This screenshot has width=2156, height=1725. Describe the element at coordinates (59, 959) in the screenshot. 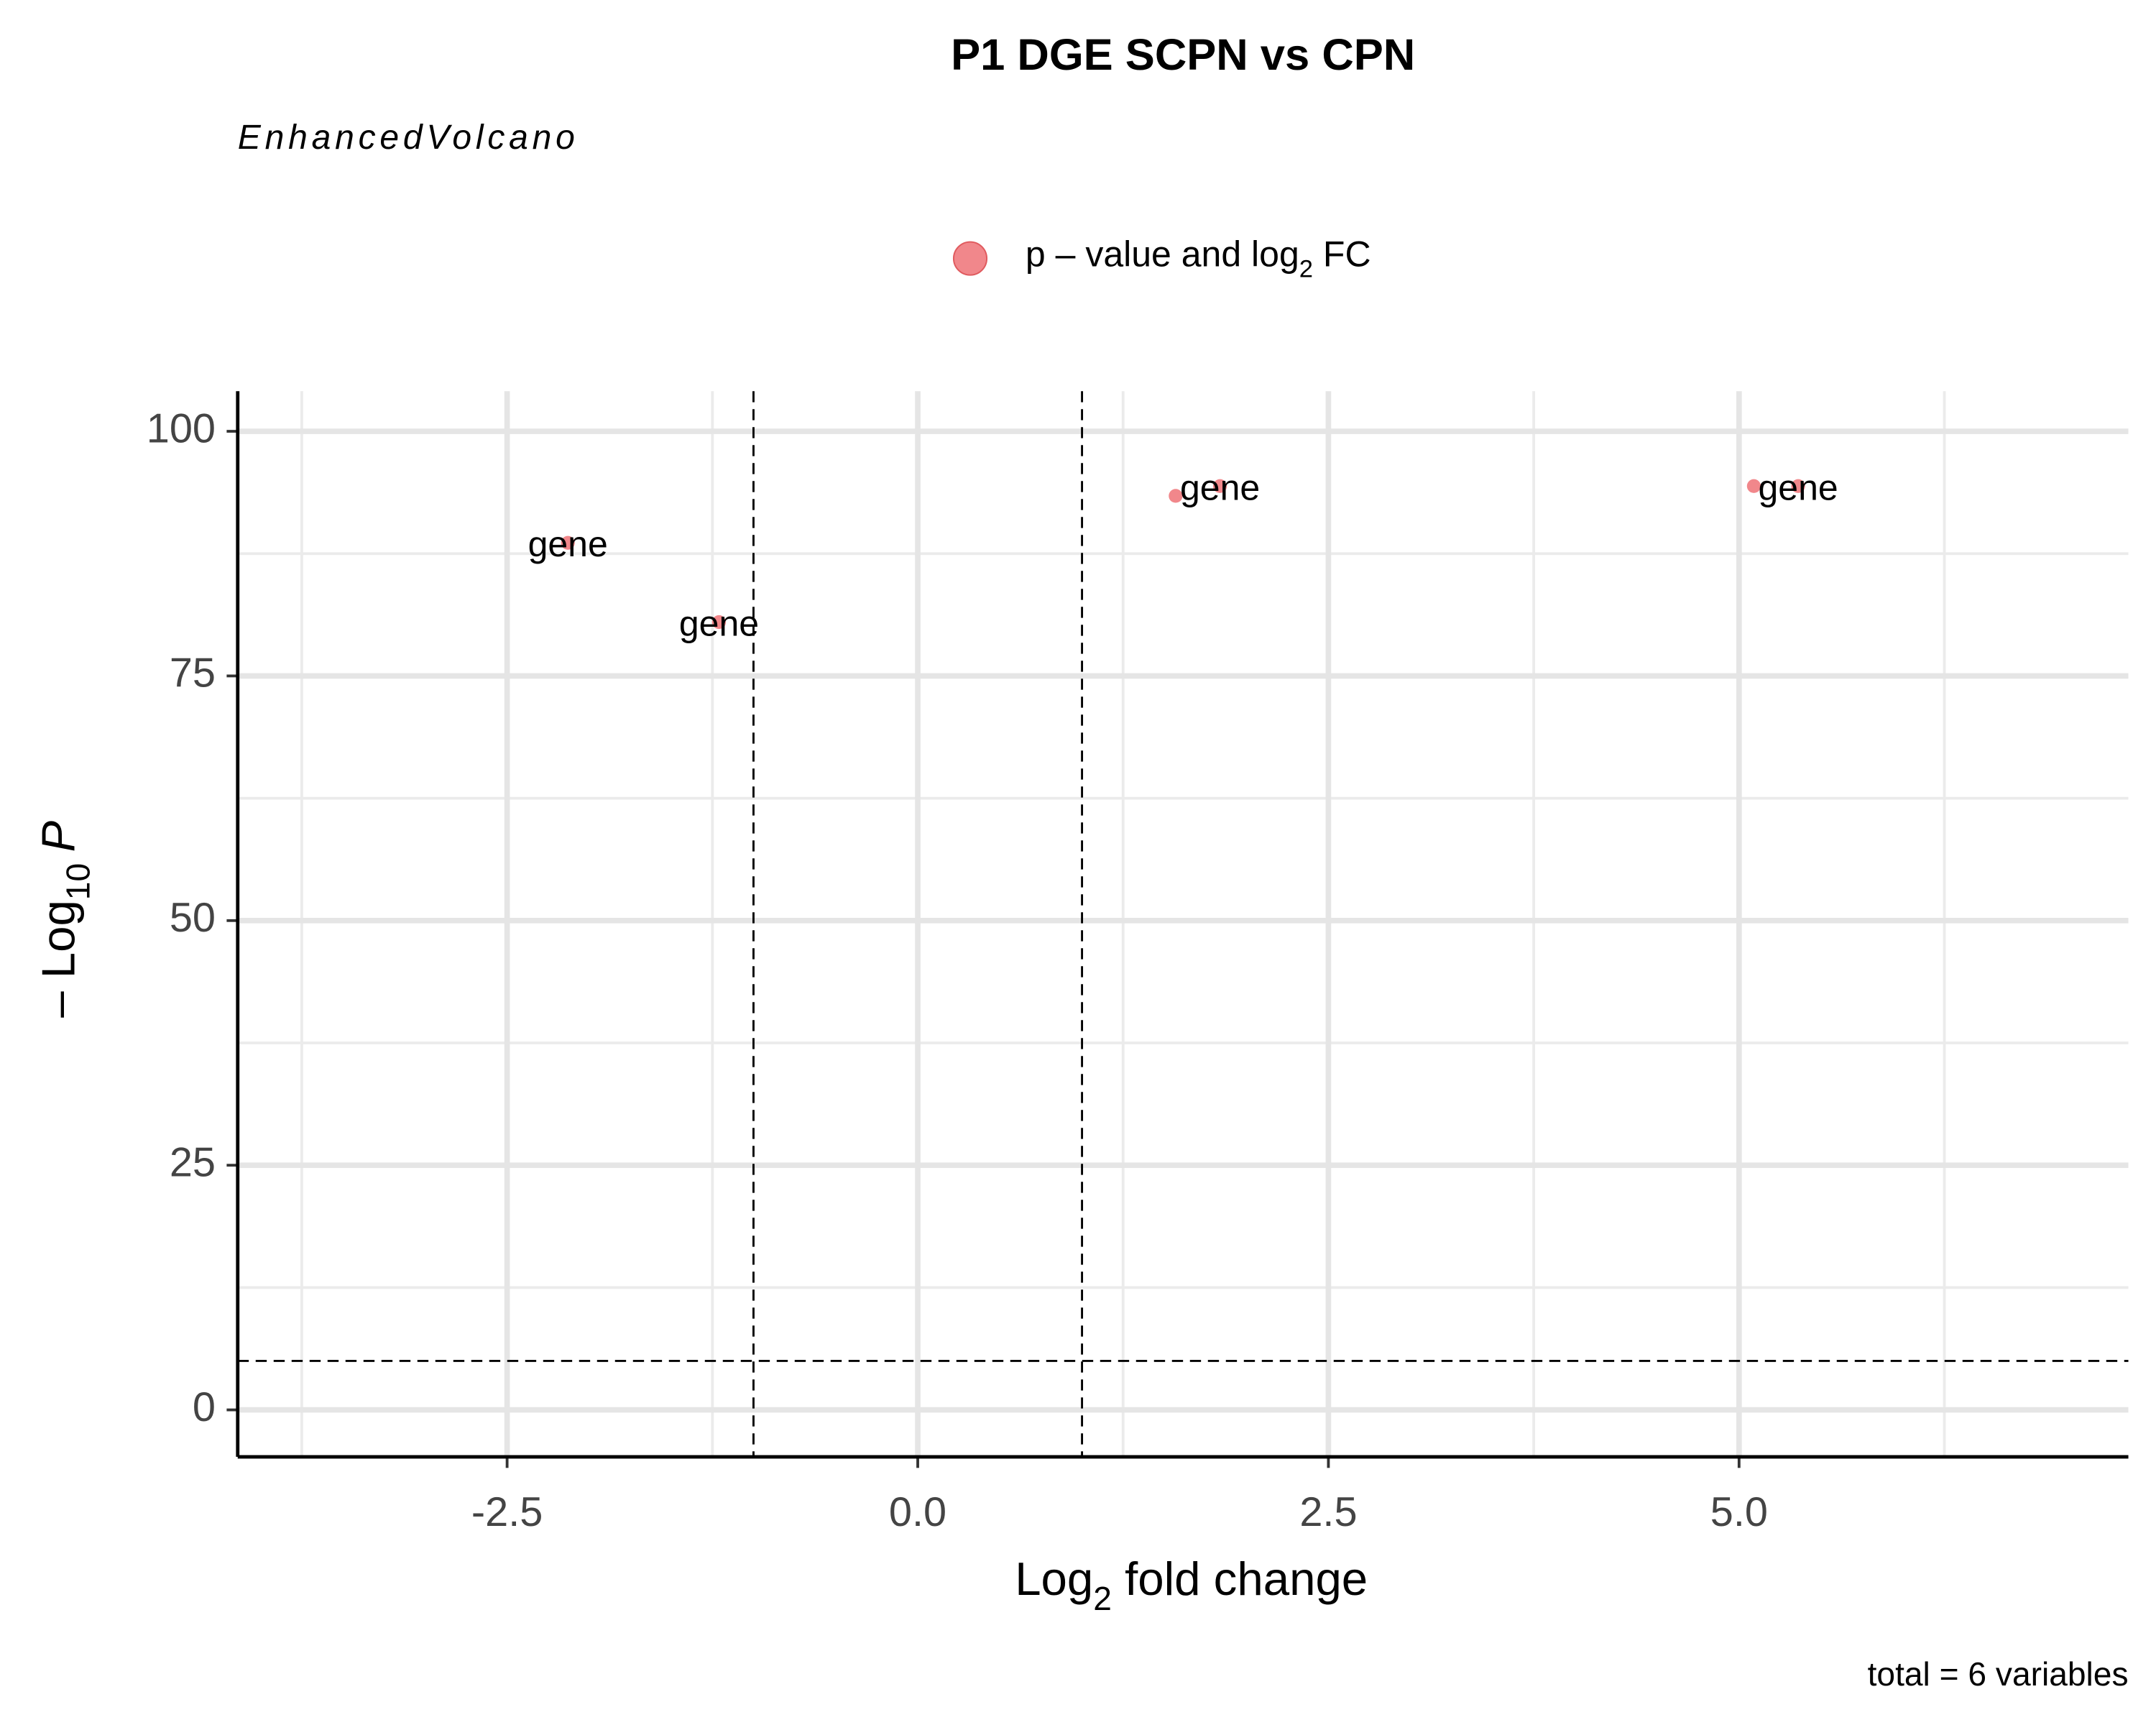

I see `y-label-part: – Log` at that location.